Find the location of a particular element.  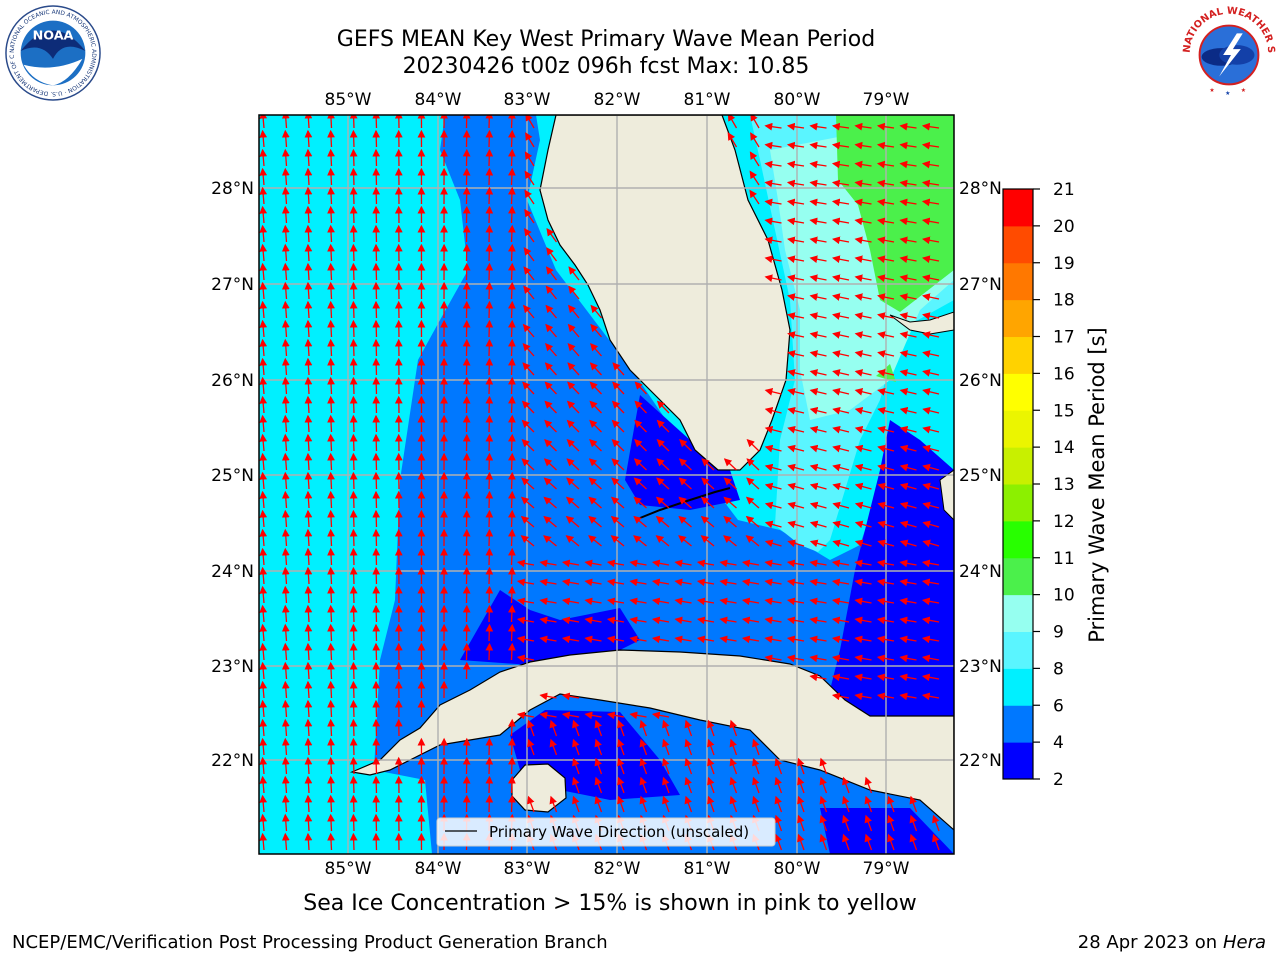

longitude-label: 85°W is located at coordinates (348, 100).